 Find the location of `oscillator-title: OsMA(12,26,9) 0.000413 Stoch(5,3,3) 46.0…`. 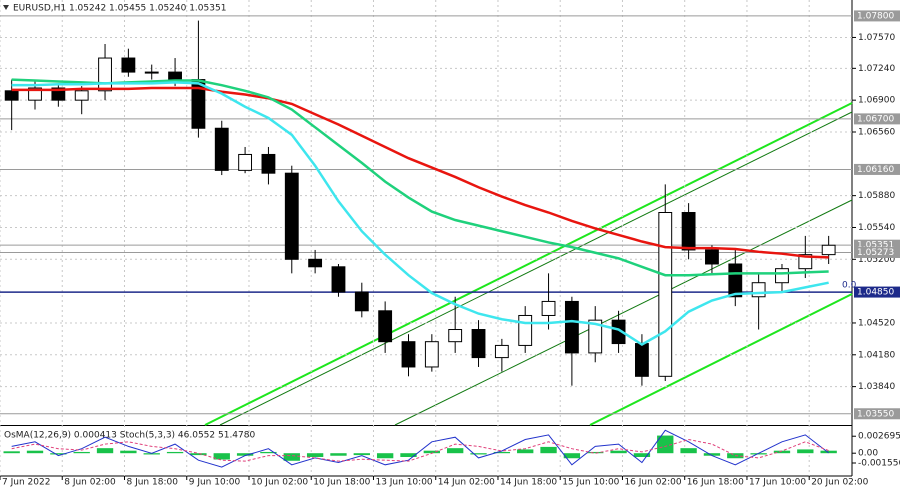

oscillator-title: OsMA(12,26,9) 0.000413 Stoch(5,3,3) 46.0… is located at coordinates (129, 436).